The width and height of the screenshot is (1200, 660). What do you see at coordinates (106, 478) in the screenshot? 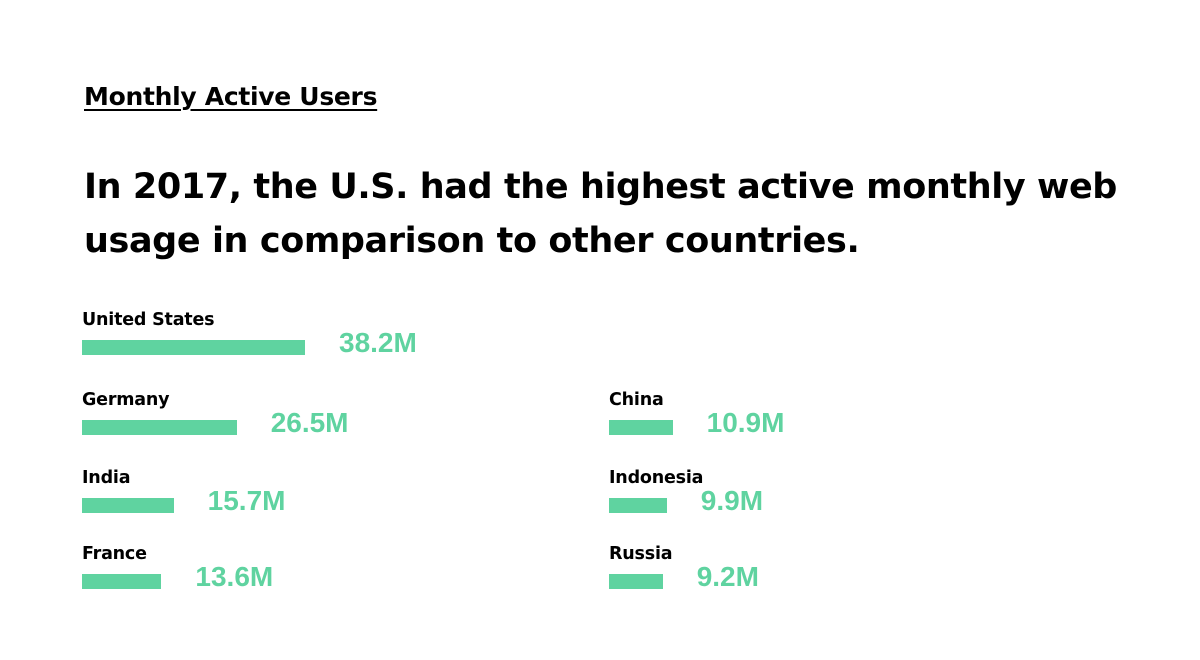
I see `bar-category-label: India` at bounding box center [106, 478].